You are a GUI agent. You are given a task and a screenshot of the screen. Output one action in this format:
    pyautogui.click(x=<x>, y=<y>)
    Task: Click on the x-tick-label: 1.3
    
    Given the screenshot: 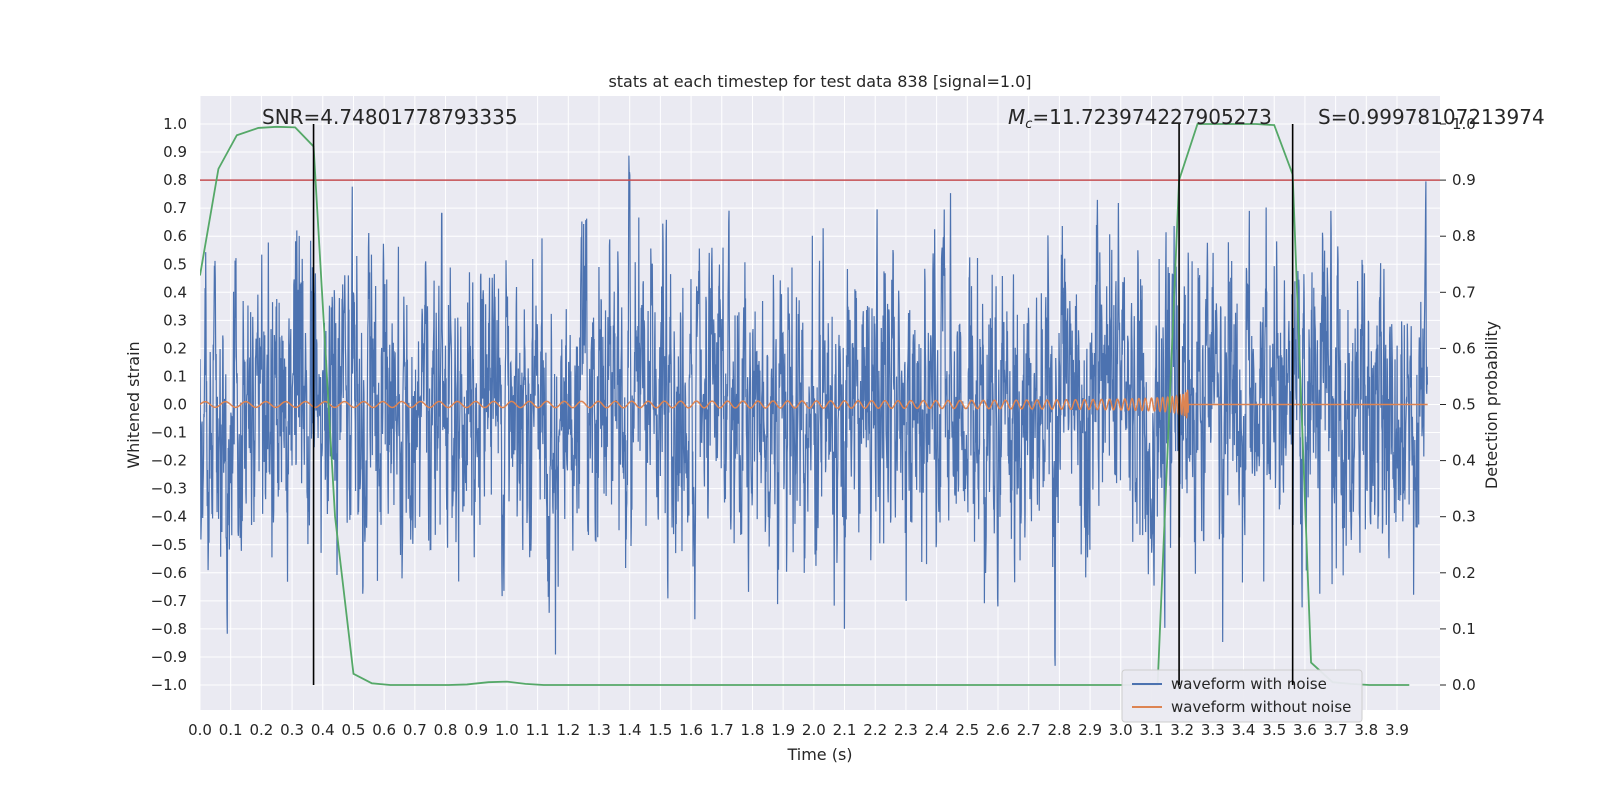 What is the action you would take?
    pyautogui.click(x=599, y=730)
    